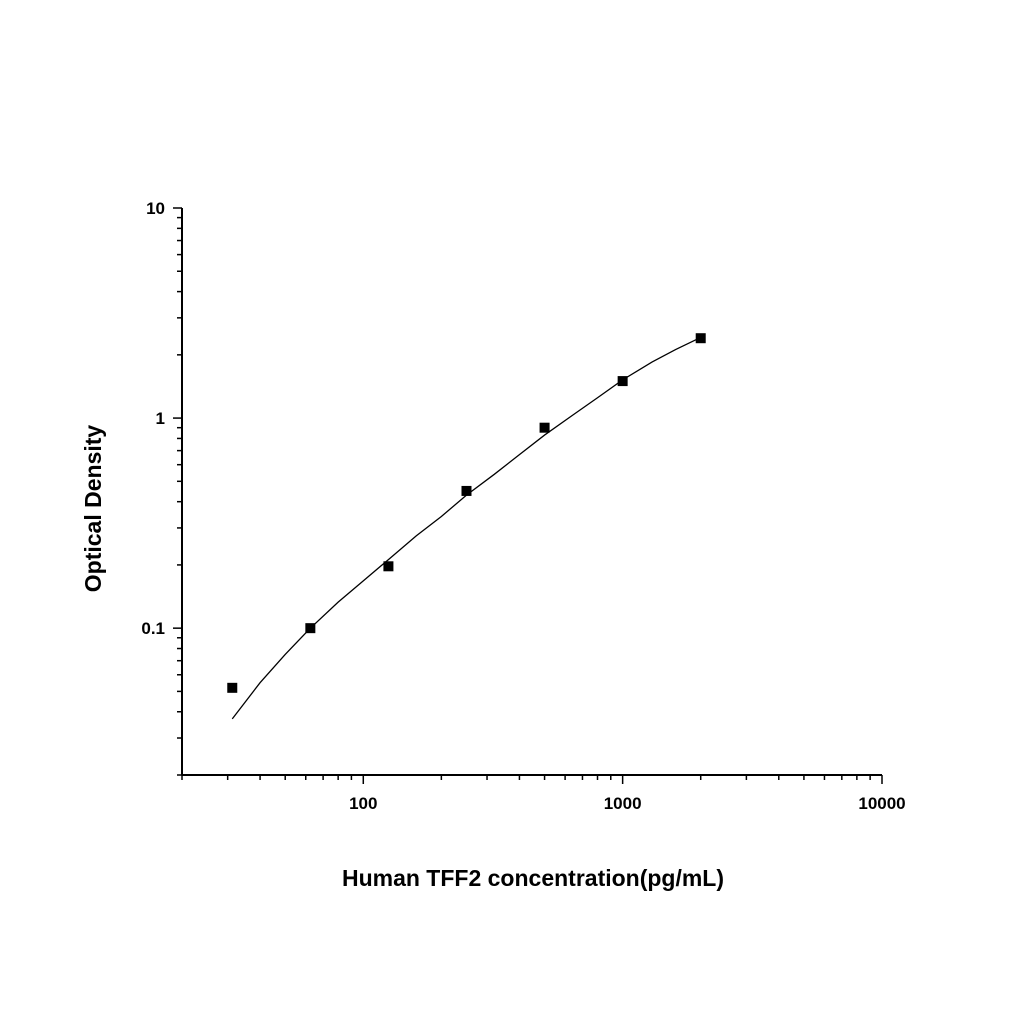 This screenshot has width=1024, height=1024. Describe the element at coordinates (153, 628) in the screenshot. I see `y-tick-label: 0.1` at that location.